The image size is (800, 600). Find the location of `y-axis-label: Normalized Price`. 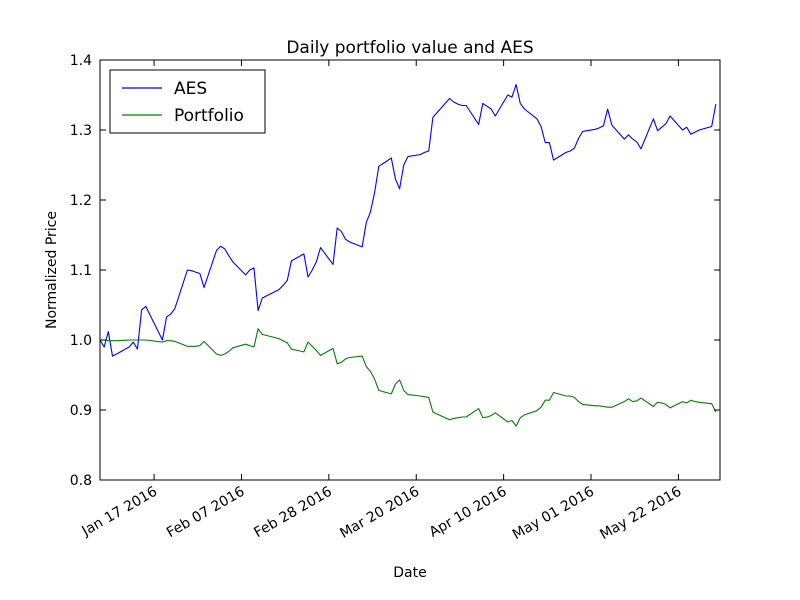

y-axis-label: Normalized Price is located at coordinates (52, 270).